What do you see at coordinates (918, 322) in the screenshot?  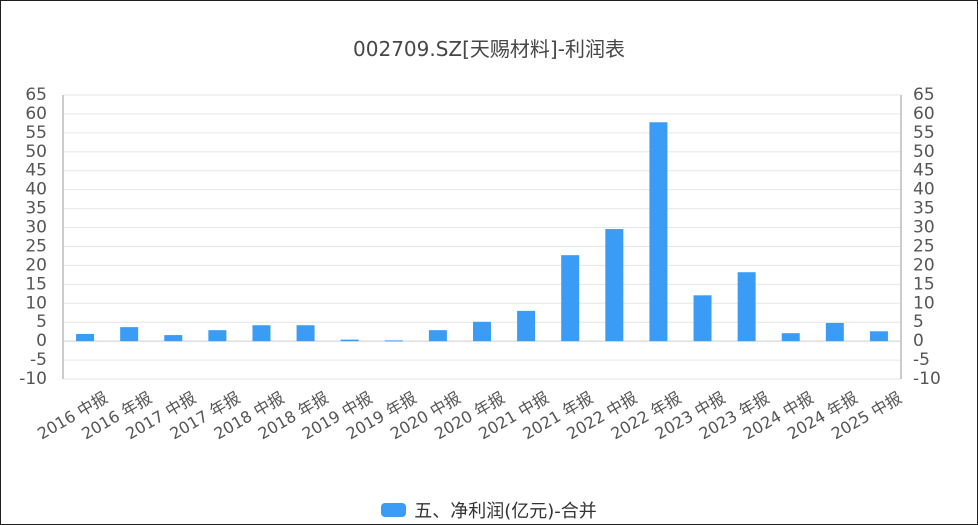 I see `right-y-tick-label: 5` at bounding box center [918, 322].